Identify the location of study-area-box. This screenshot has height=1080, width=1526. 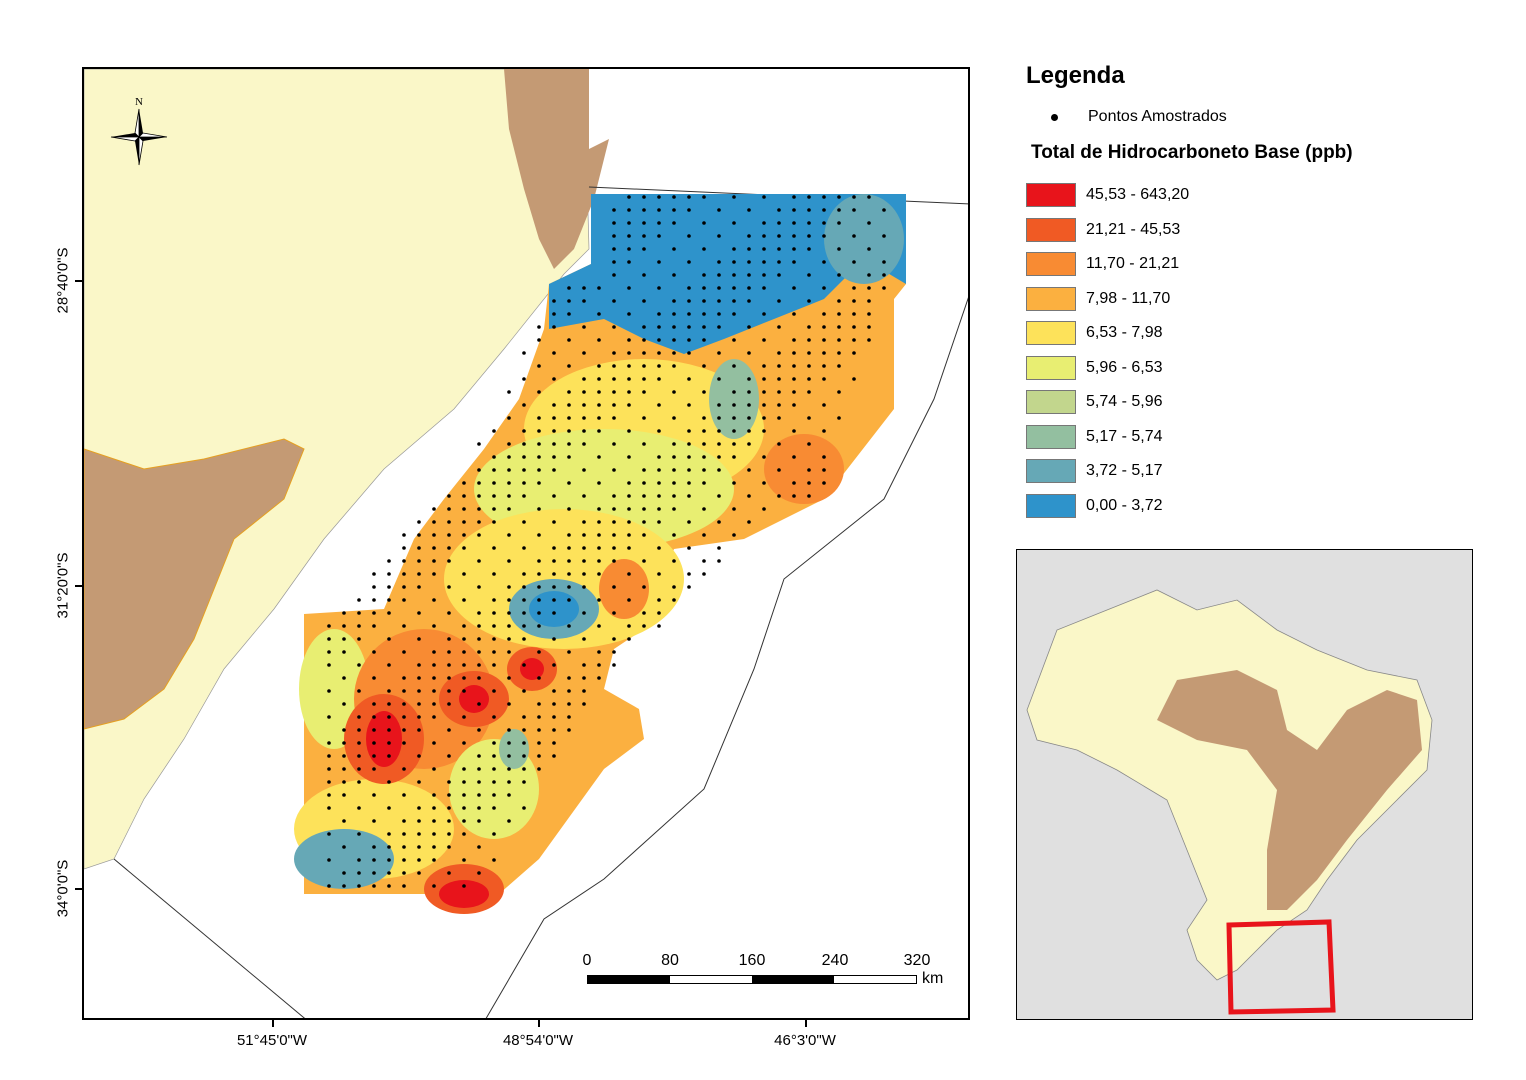
(1281, 967).